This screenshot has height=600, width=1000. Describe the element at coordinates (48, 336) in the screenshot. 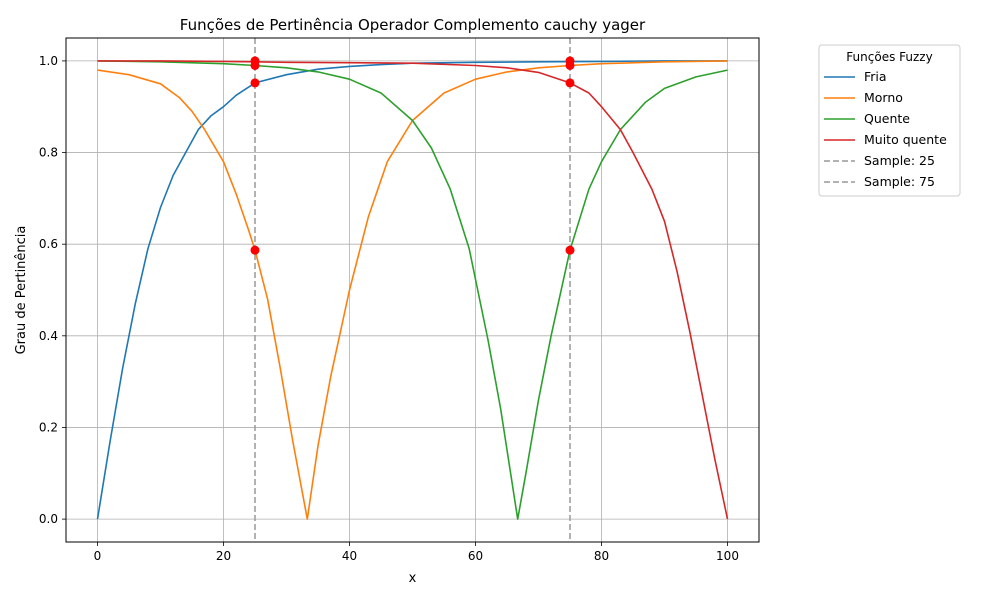

I see `y-tick-label: 0.4` at that location.